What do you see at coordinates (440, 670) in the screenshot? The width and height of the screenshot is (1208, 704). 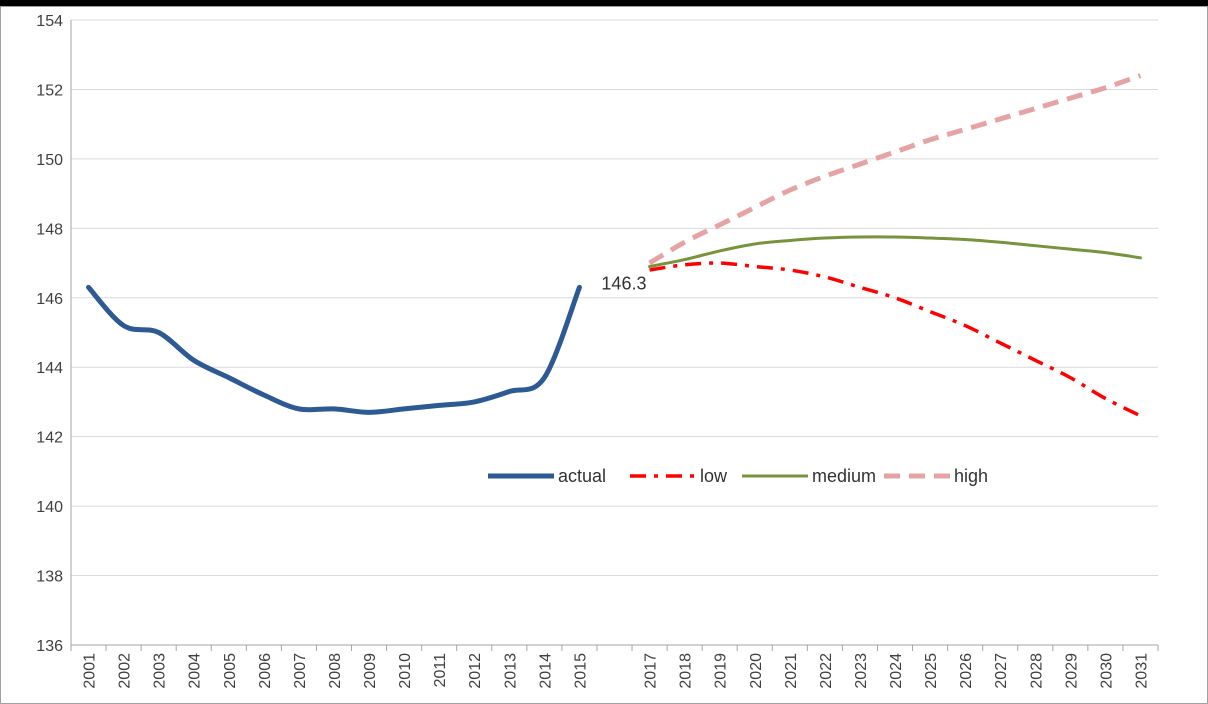 I see `x-tick-label: 2011` at bounding box center [440, 670].